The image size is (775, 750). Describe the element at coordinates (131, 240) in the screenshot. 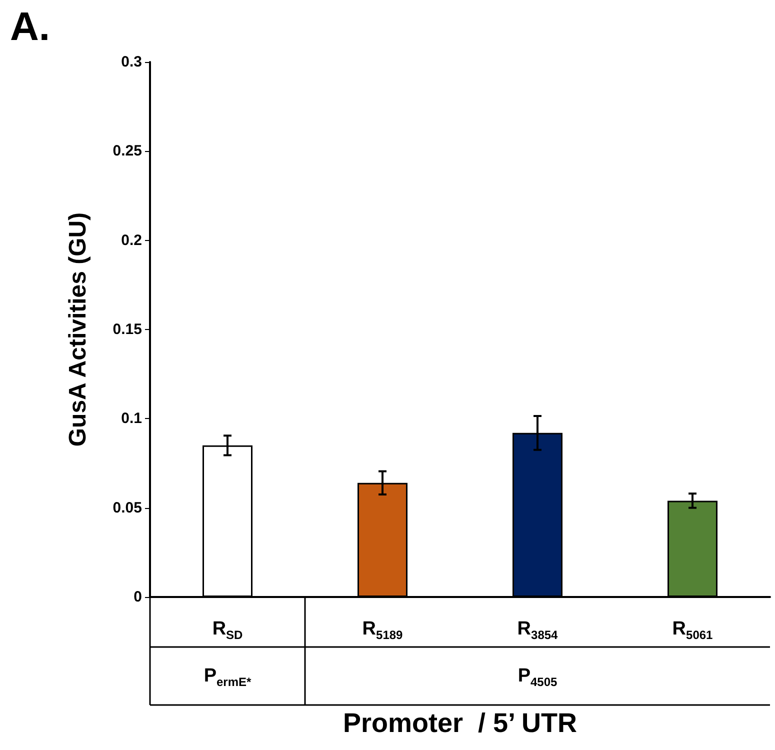

I see `y-tick-label: 0.2` at that location.